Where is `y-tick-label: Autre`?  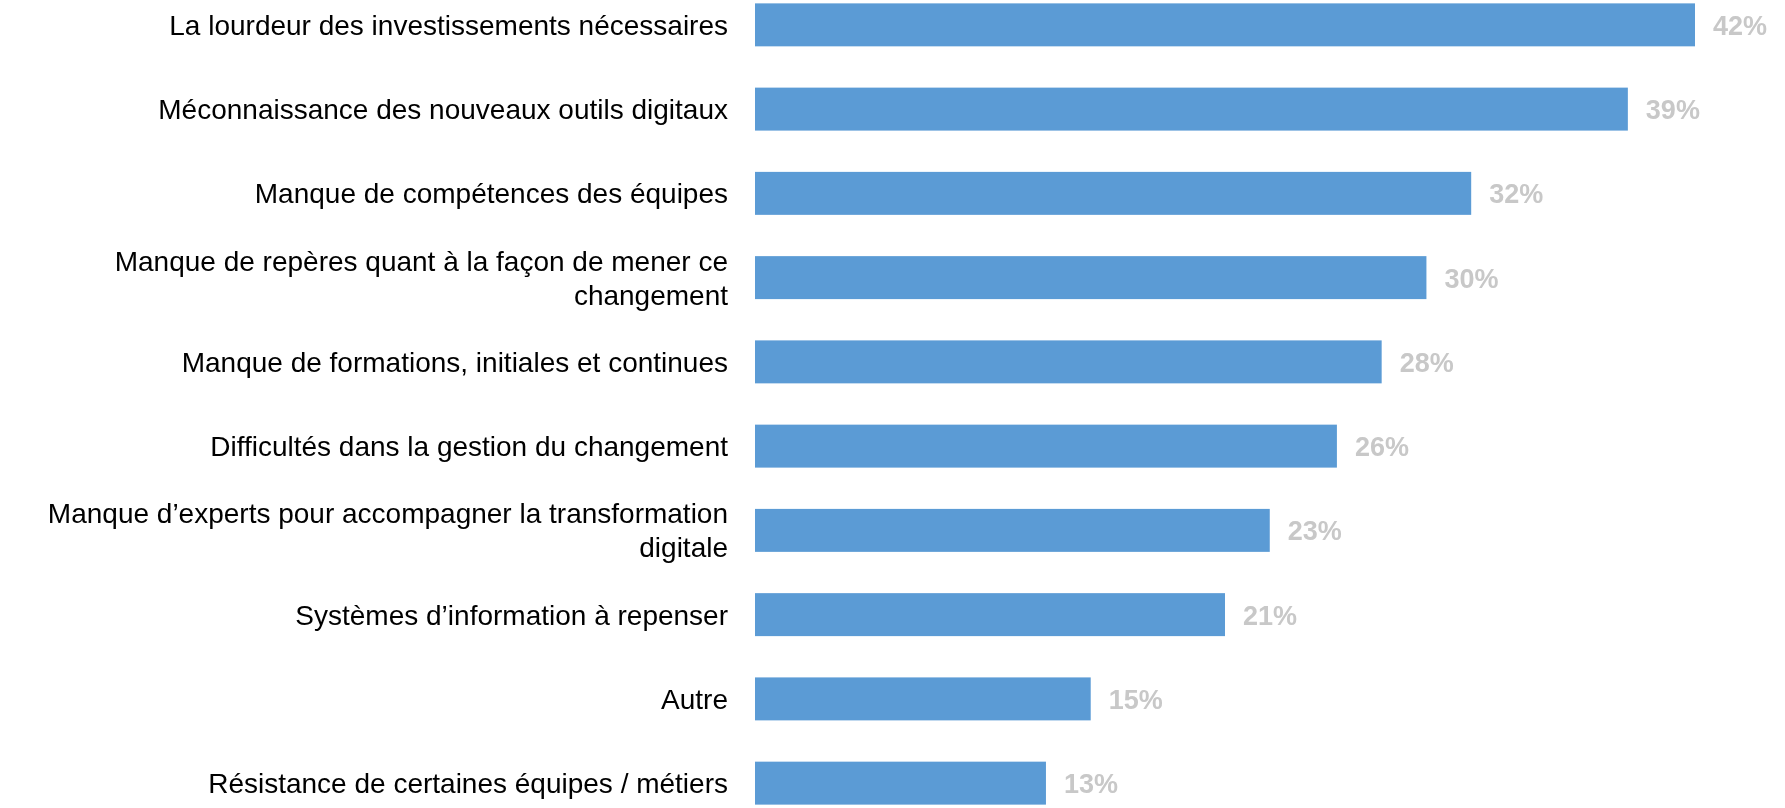
y-tick-label: Autre is located at coordinates (694, 699).